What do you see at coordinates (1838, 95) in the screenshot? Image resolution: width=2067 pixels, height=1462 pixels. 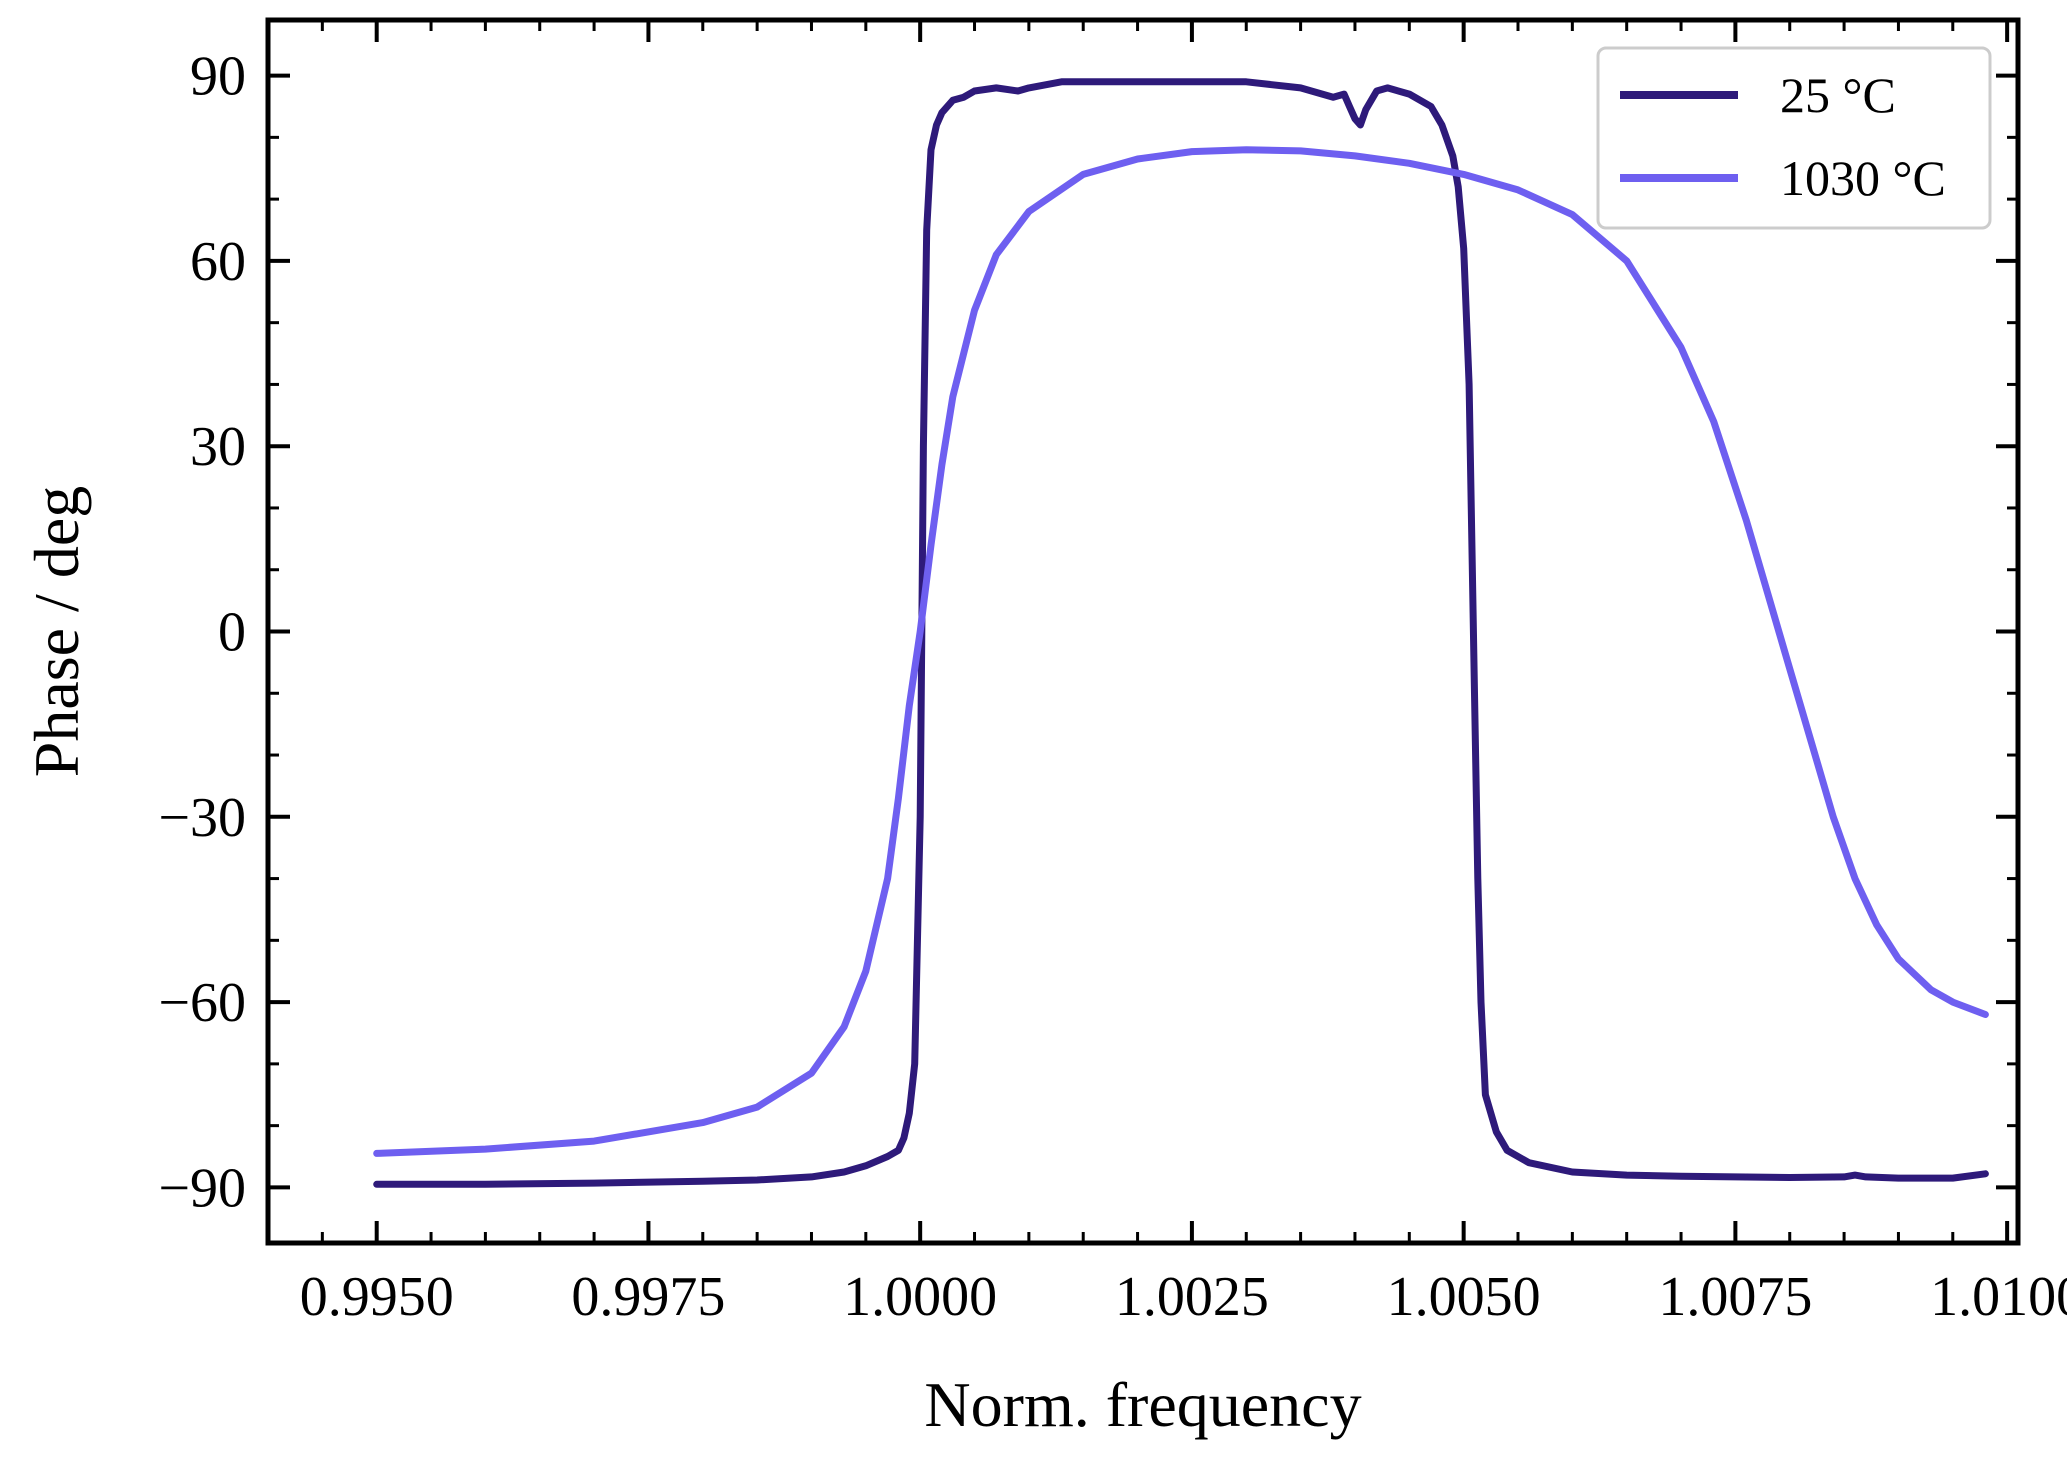 I see `legend-label-25c: 25 °C` at bounding box center [1838, 95].